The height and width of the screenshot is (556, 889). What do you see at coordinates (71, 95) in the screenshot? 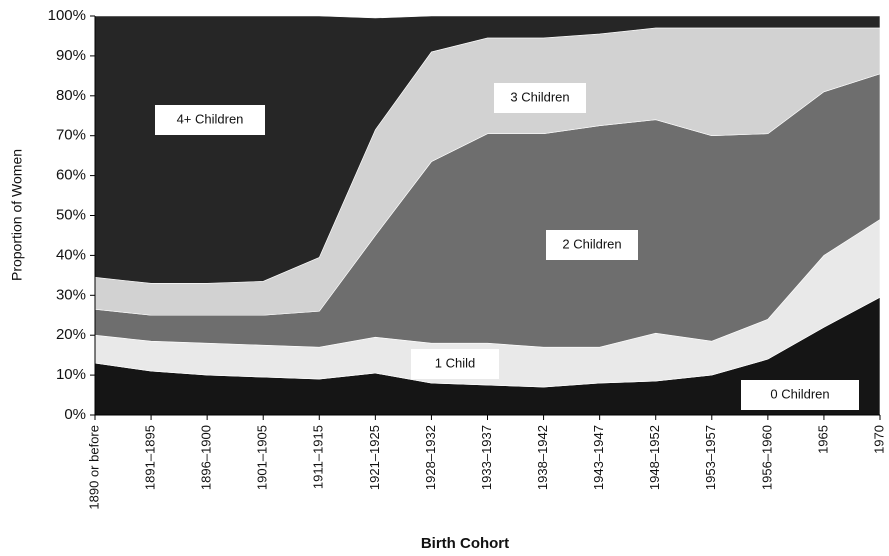
I see `y-tick-label: 80%` at bounding box center [71, 95].